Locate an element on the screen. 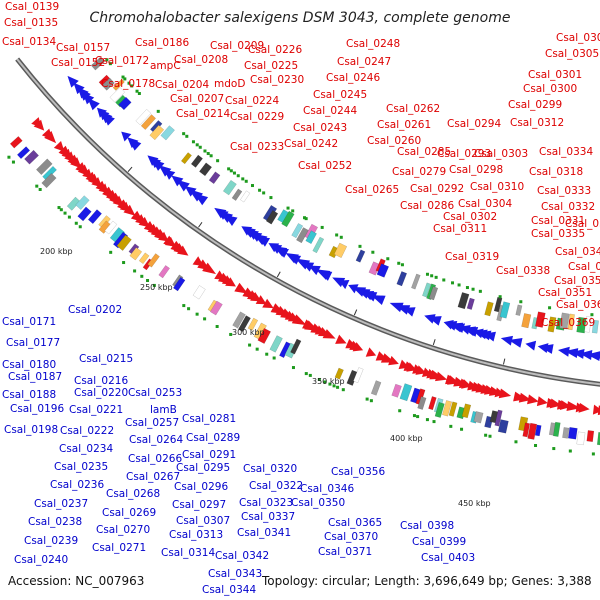 The image size is (600, 600). forward-gene-label: Csal_0139 is located at coordinates (32, 7).